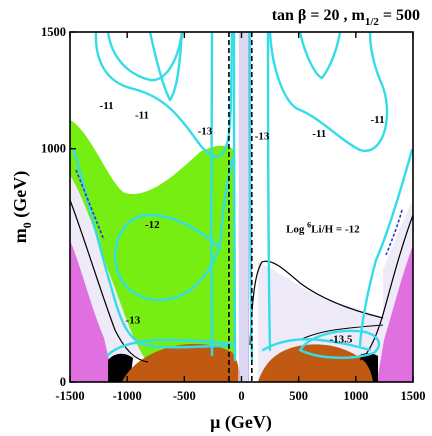 This screenshot has height=436, width=432. What do you see at coordinates (320, 56) in the screenshot?
I see `contour-right-inner-loop` at bounding box center [320, 56].